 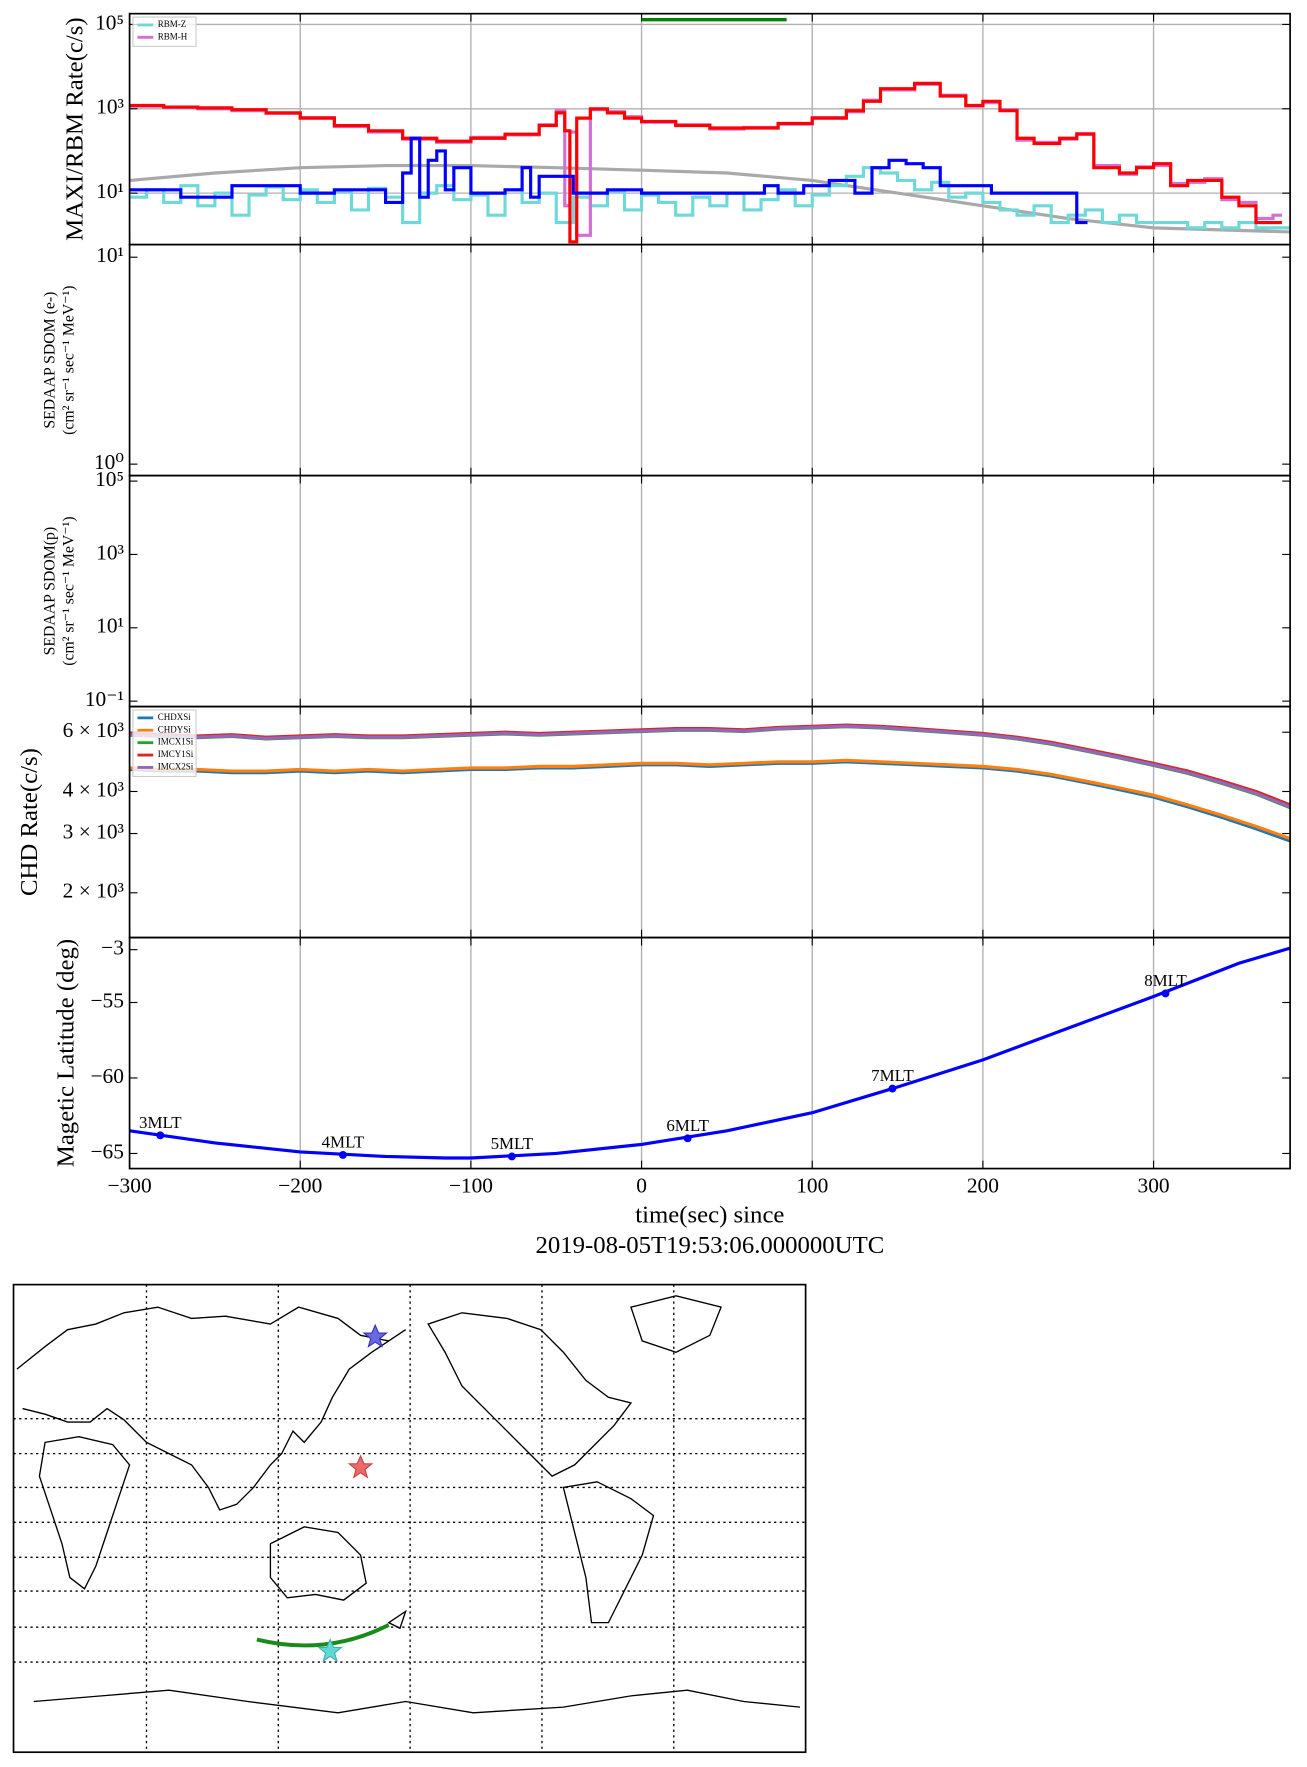 I want to click on x-tick-label: −100, so click(x=471, y=1186).